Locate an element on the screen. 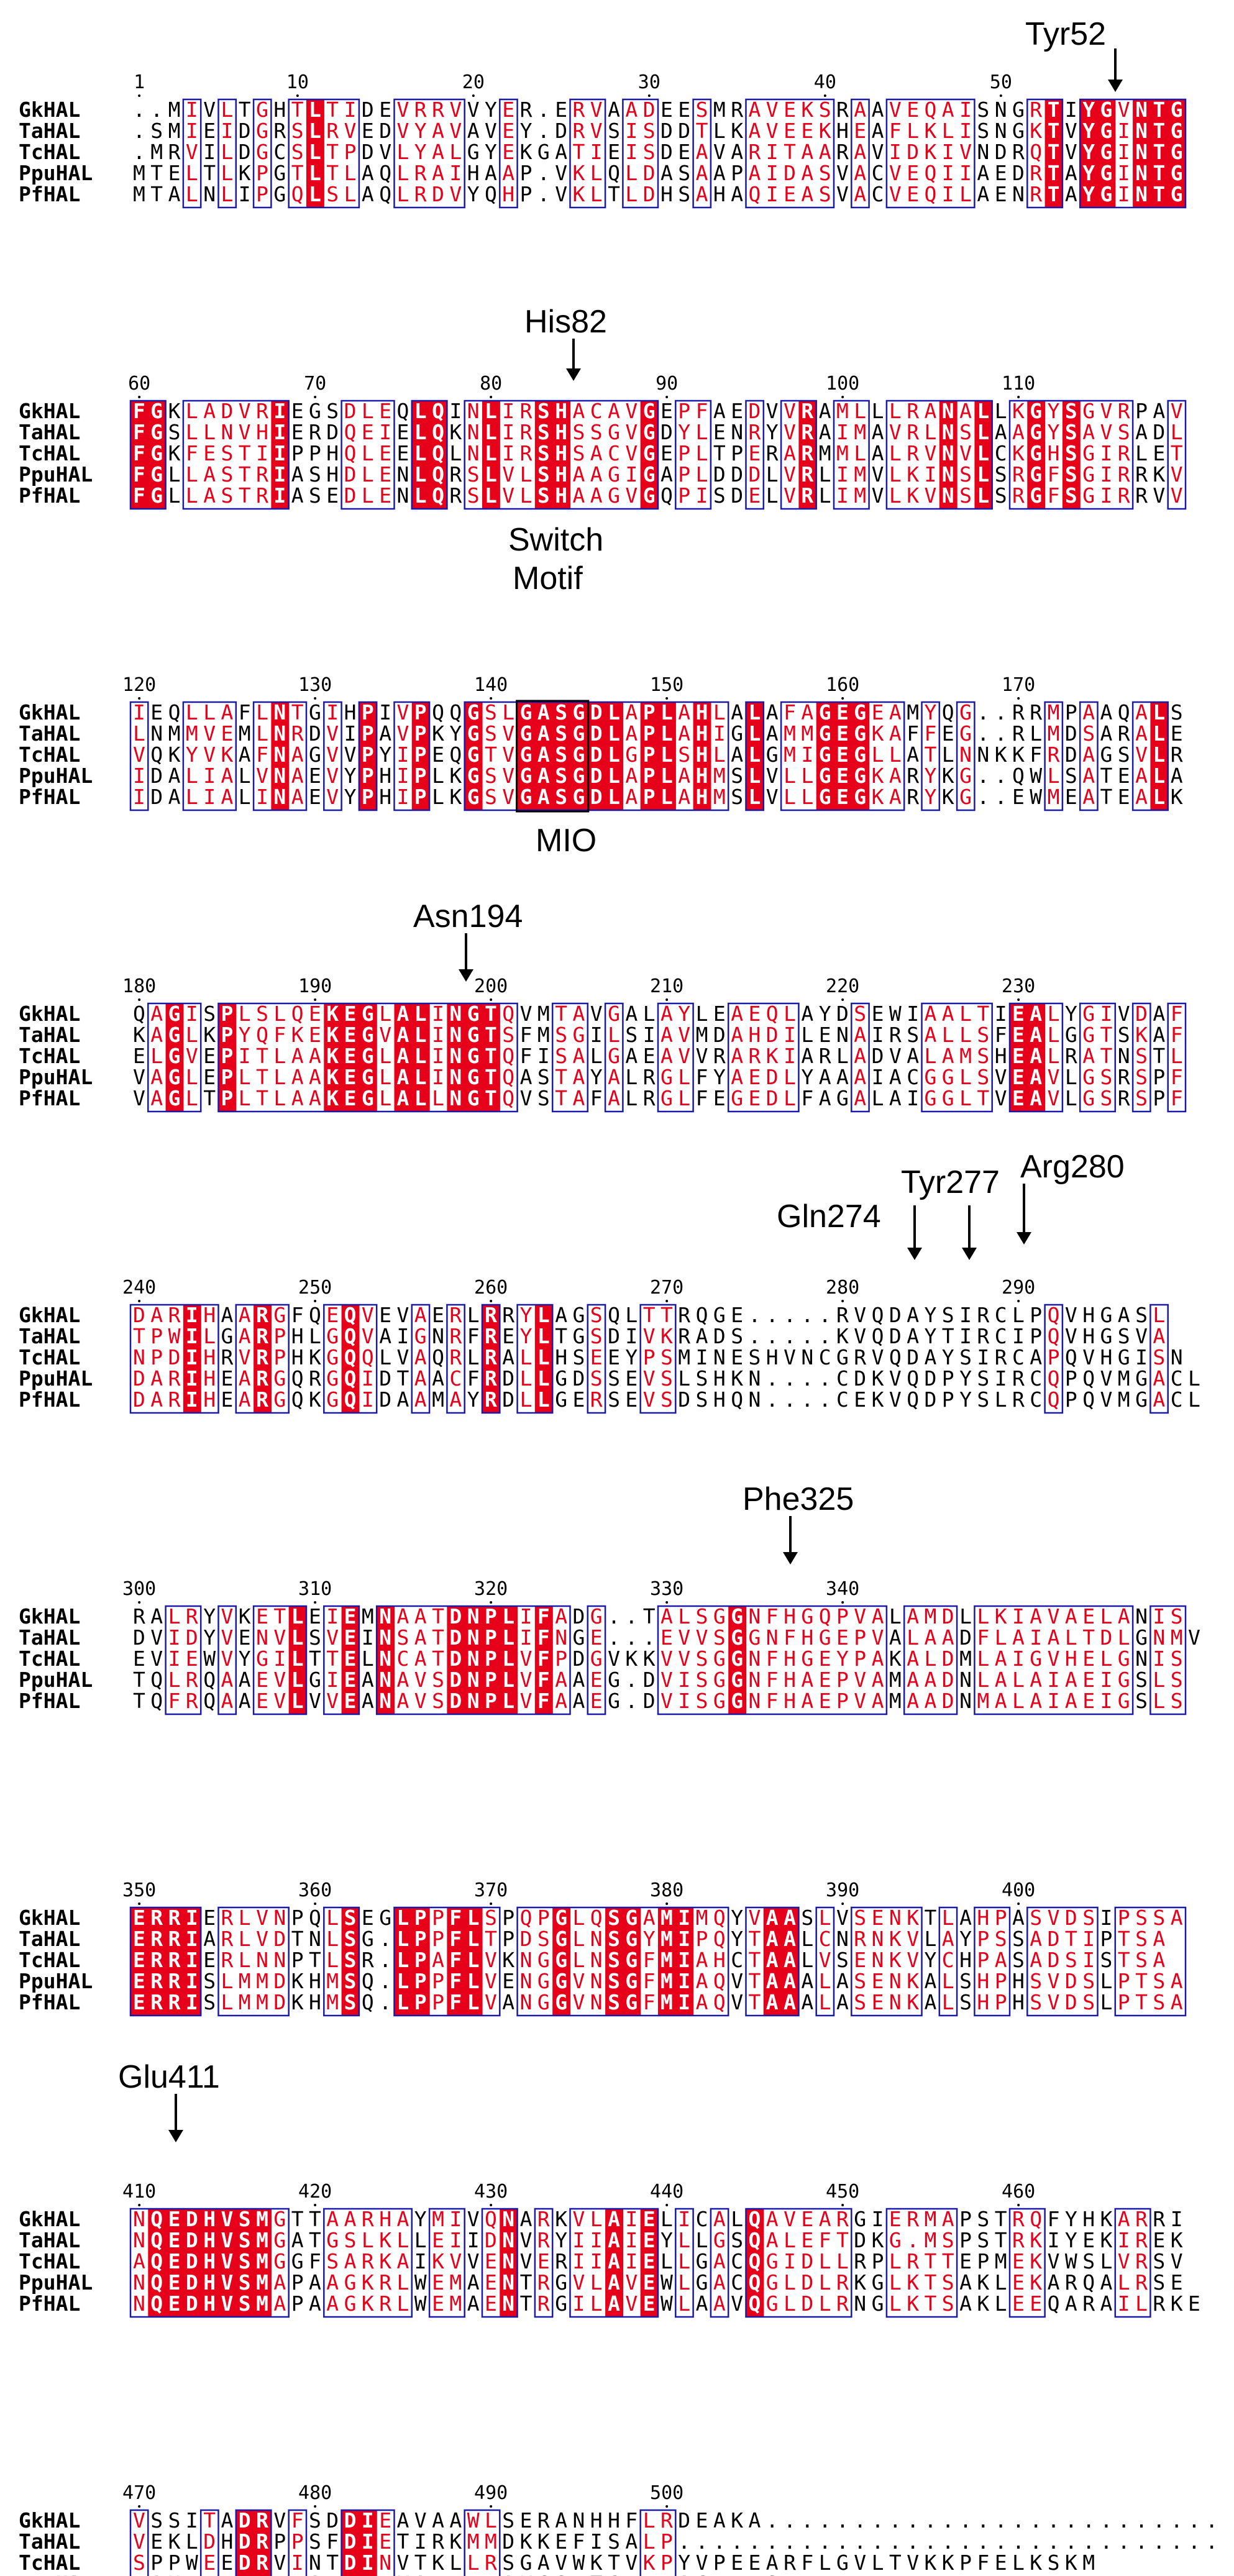  organism-name: PpuHAL is located at coordinates (56, 1077).